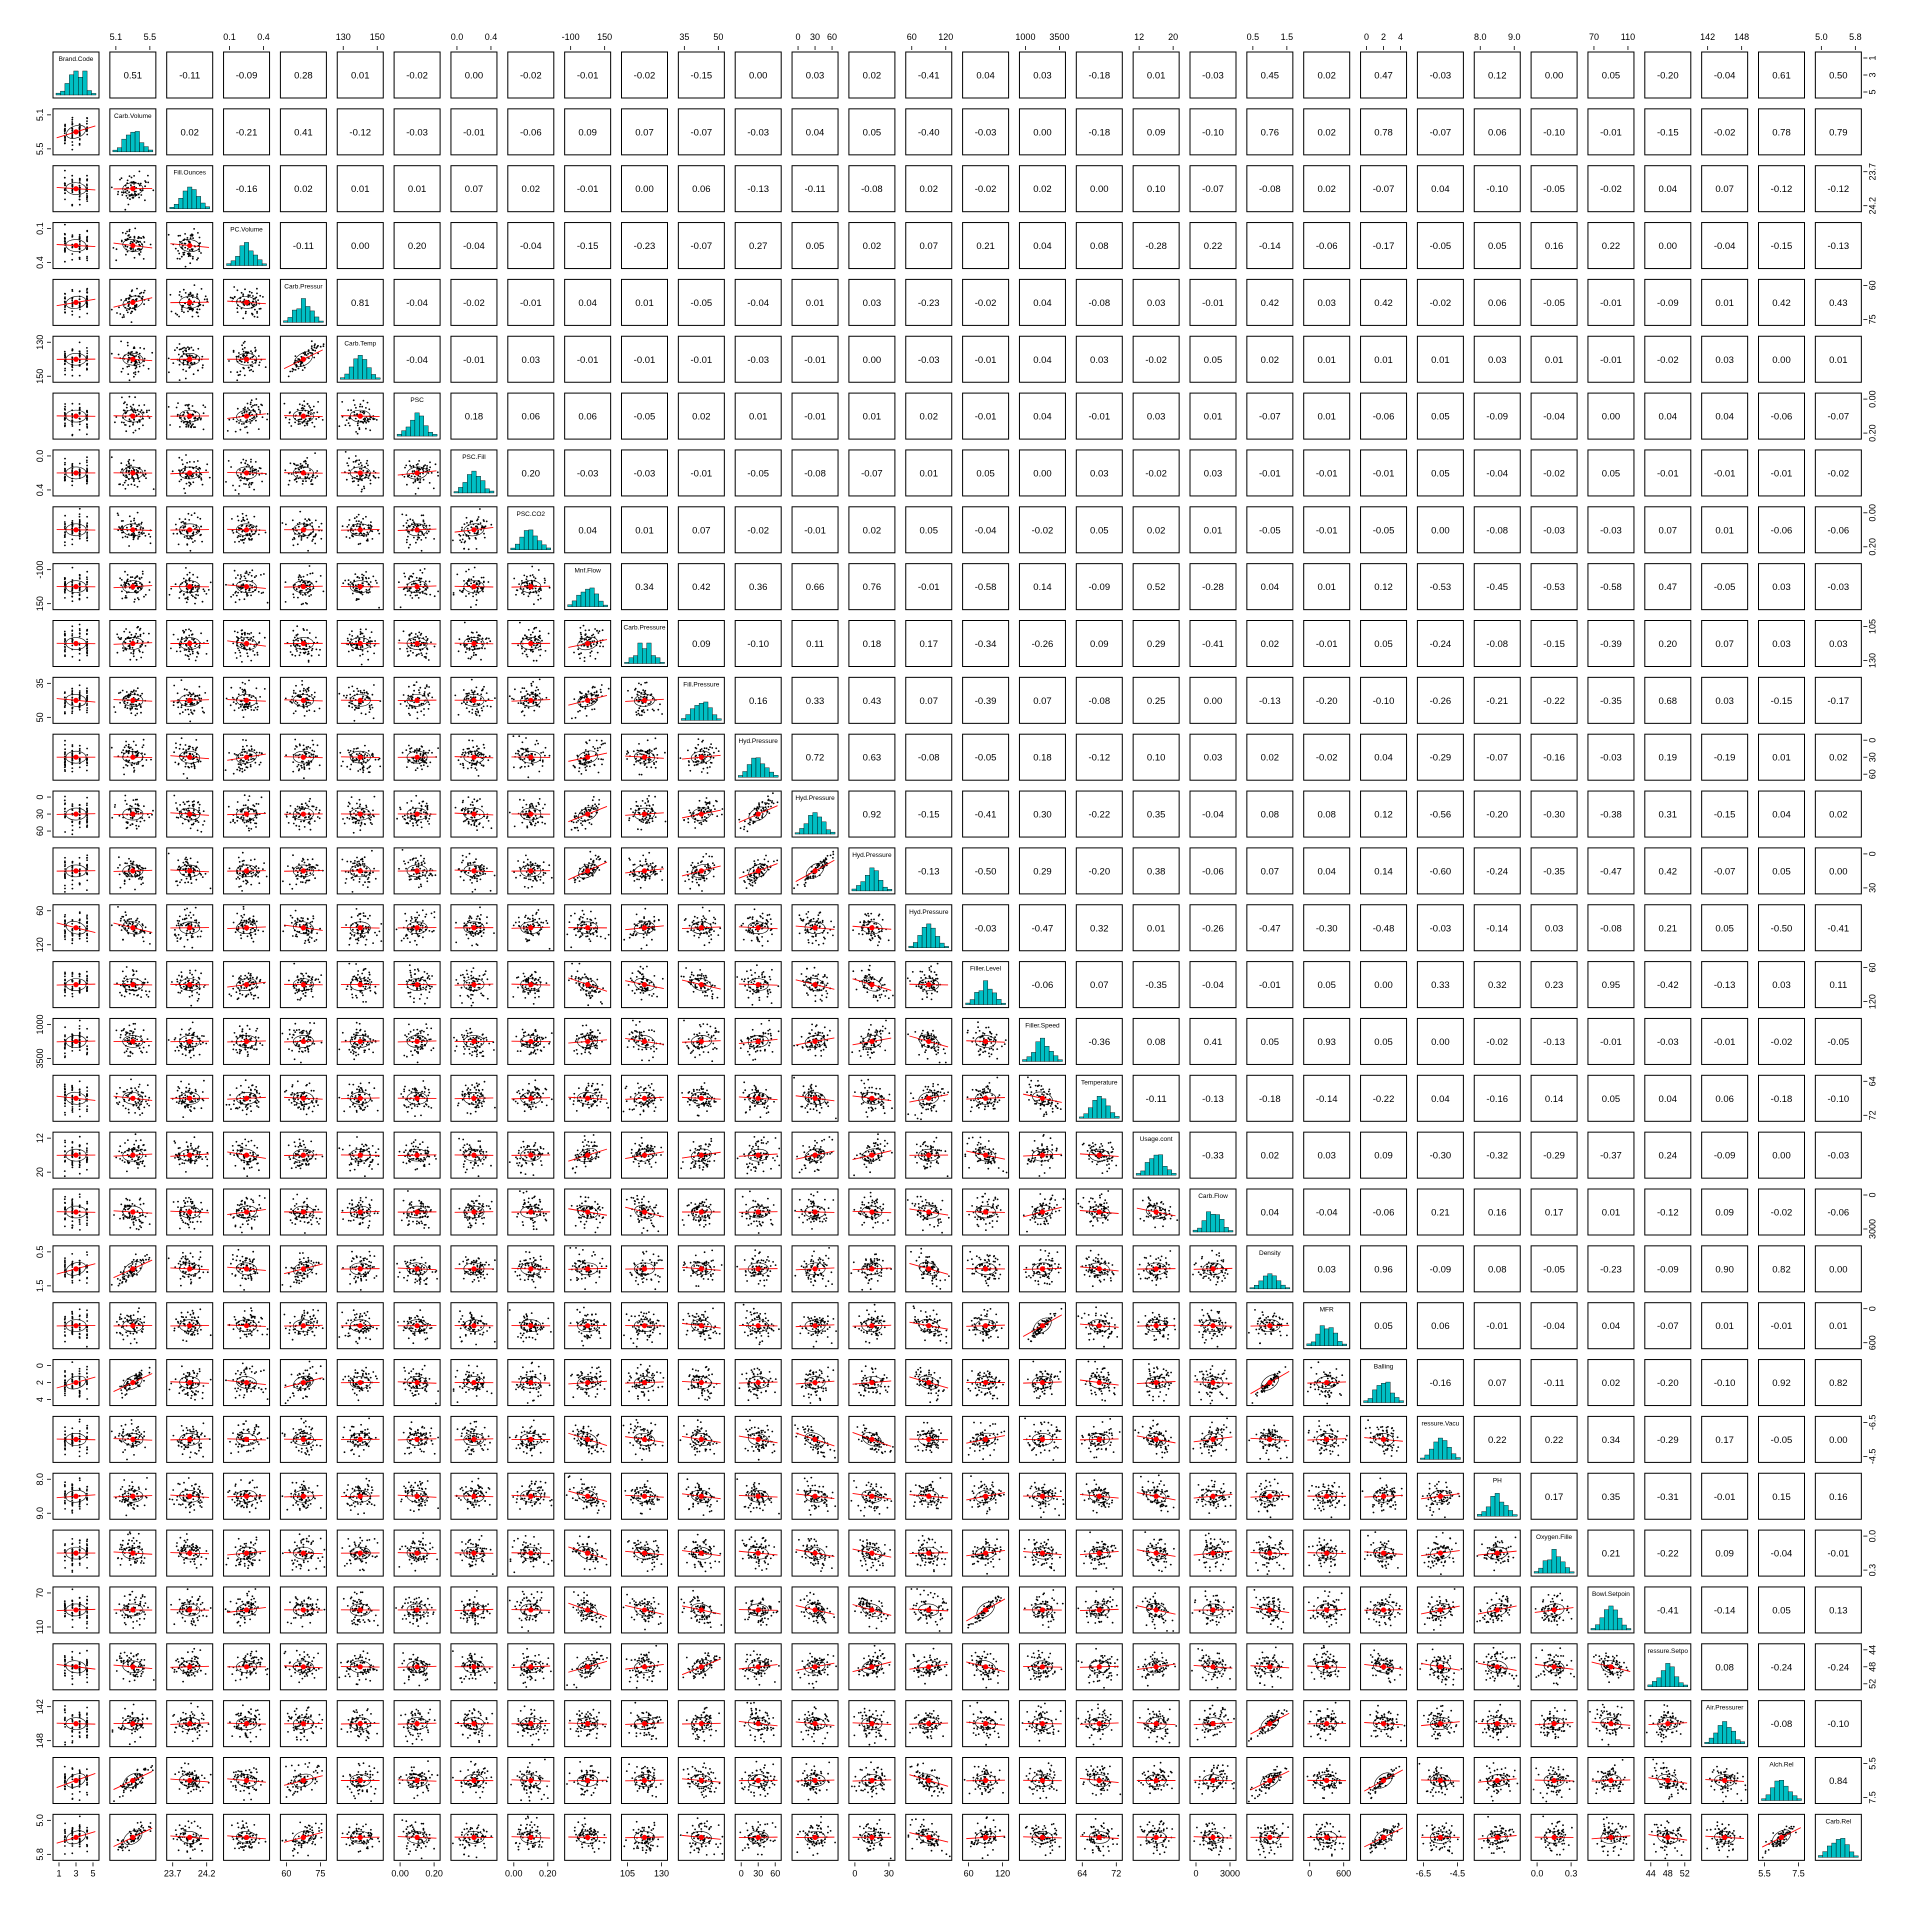  Describe the element at coordinates (417, 302) in the screenshot. I see `panel-r4-c6: -0.04` at that location.